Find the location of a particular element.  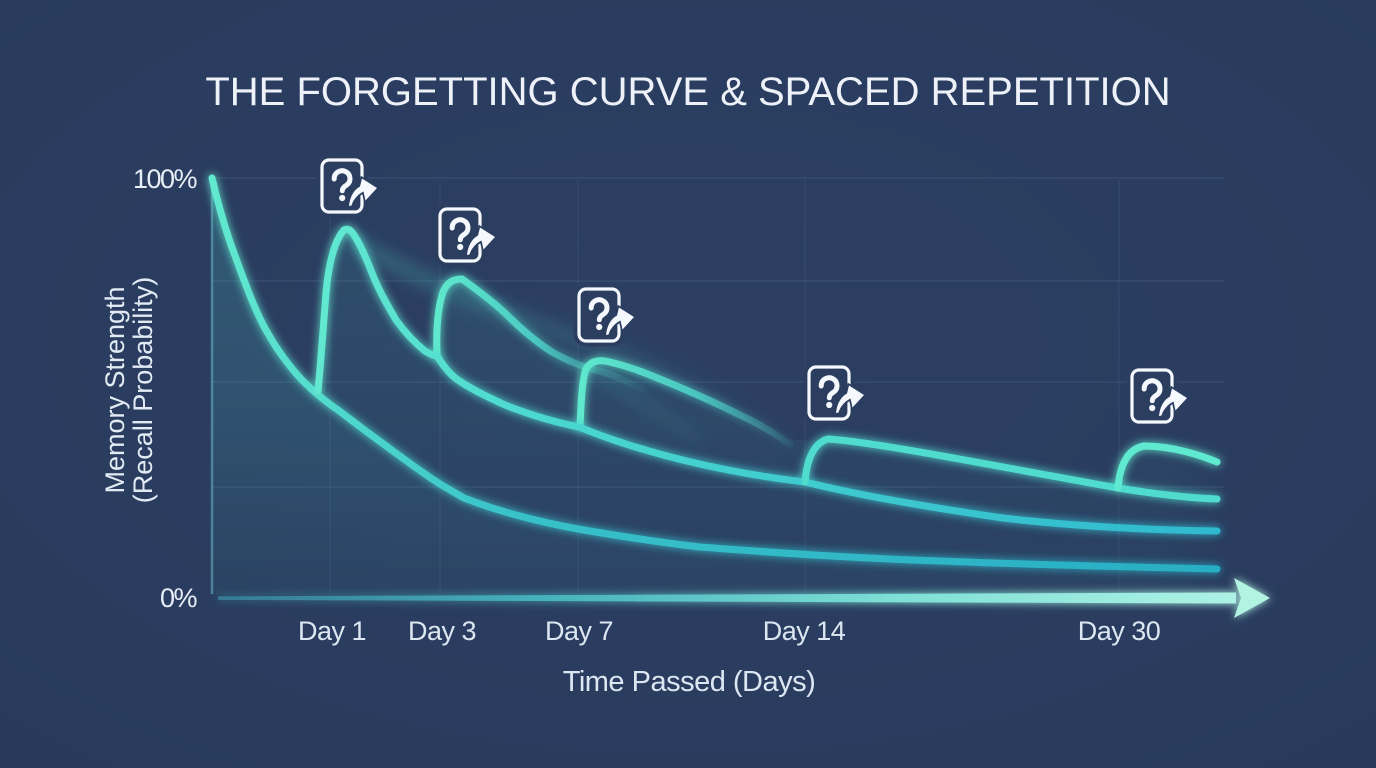

svg-text: Memory Strength is located at coordinates (115, 389).